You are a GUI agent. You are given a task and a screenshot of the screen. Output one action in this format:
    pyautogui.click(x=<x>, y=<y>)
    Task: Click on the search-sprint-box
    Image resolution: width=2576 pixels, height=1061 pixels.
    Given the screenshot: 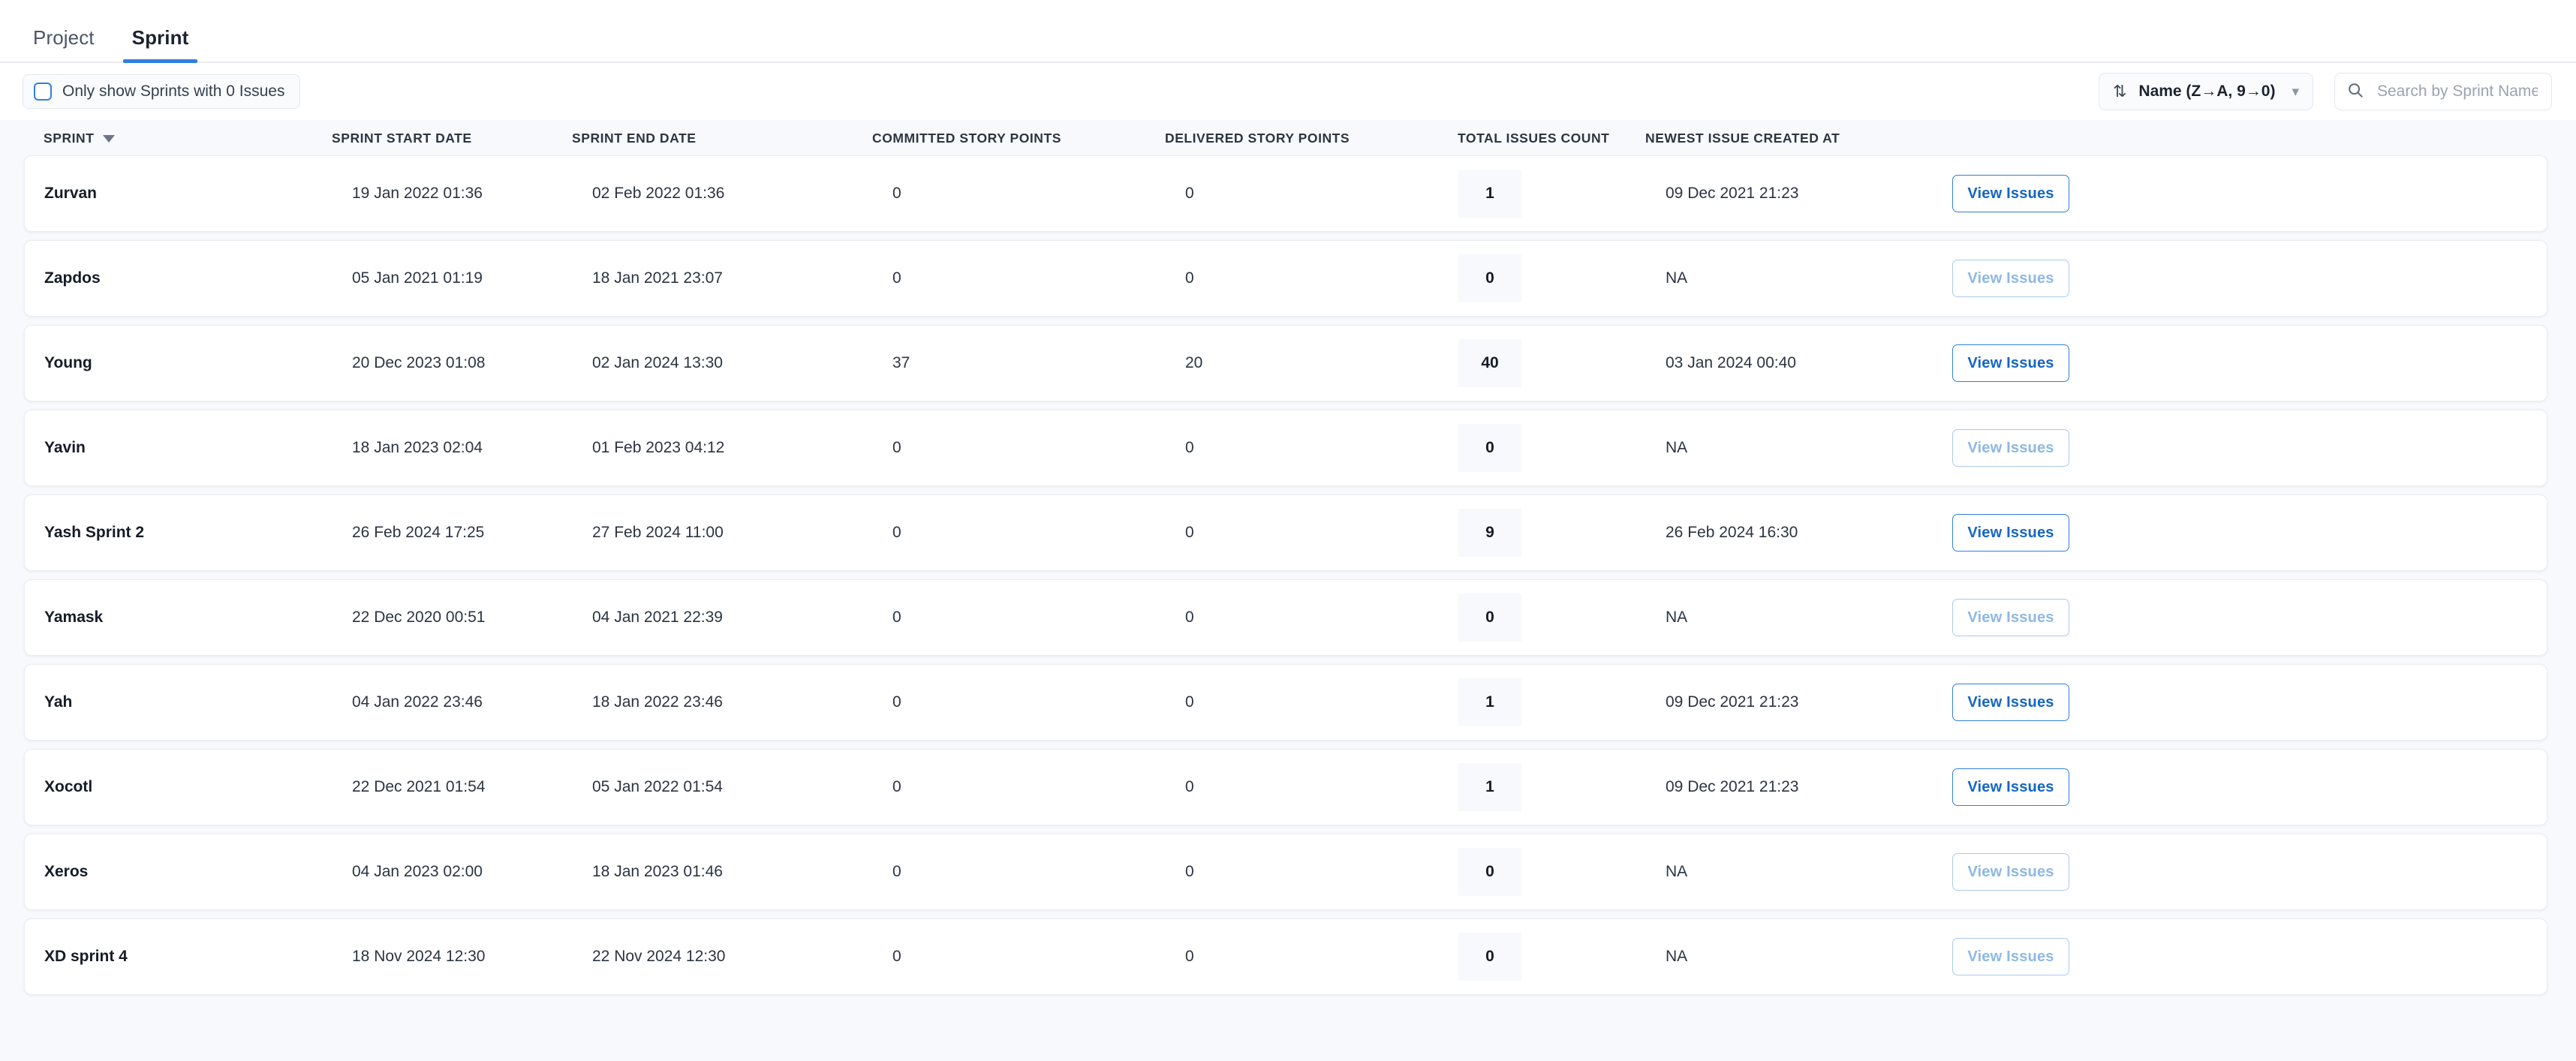 What is the action you would take?
    pyautogui.click(x=2443, y=91)
    